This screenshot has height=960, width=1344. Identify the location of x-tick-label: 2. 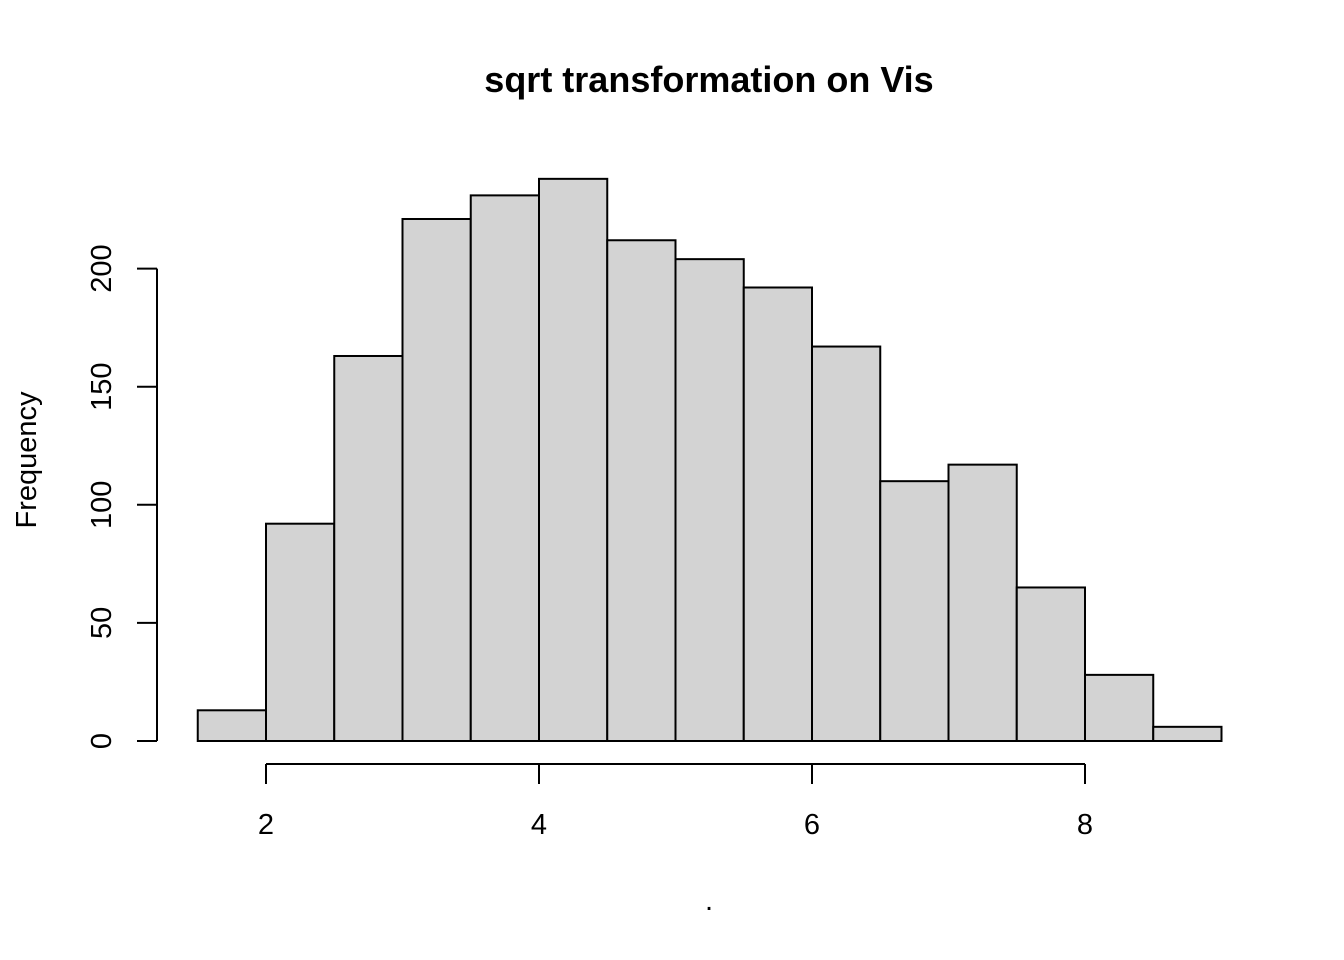
(266, 825).